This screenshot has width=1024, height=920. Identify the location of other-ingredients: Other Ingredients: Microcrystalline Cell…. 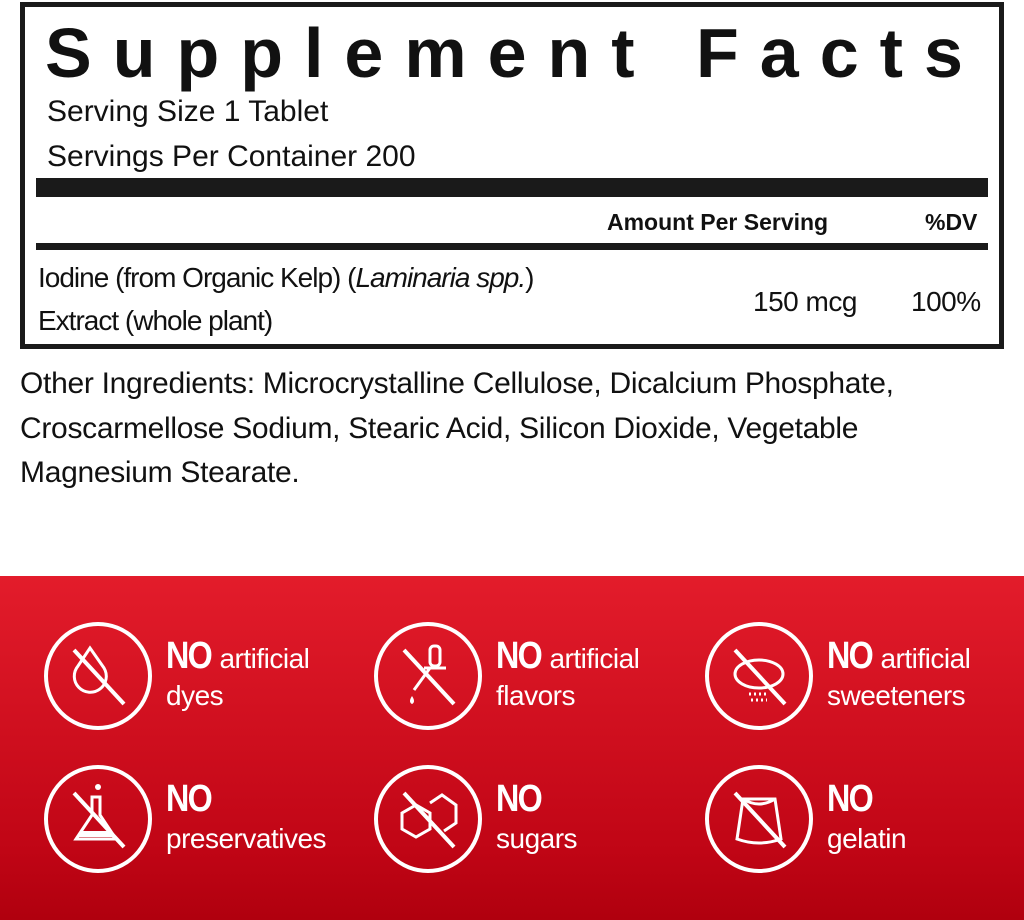
(457, 428).